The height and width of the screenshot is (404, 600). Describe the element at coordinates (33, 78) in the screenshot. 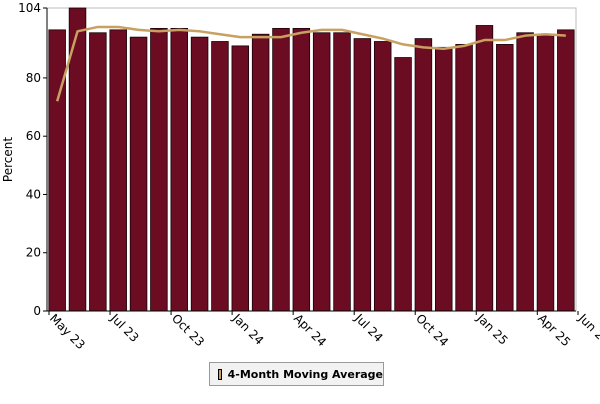

I see `y-tick-label: 80` at that location.